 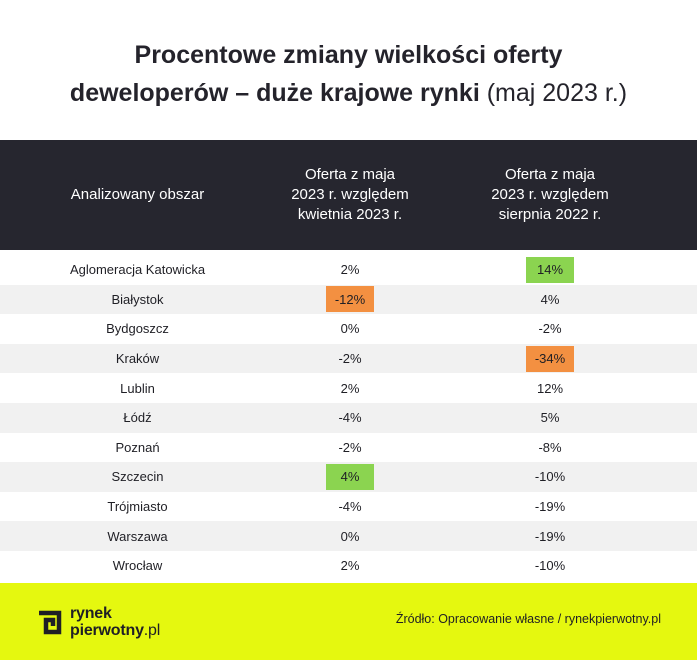 I want to click on table-row: Łódź -4% 5%, so click(x=348, y=417).